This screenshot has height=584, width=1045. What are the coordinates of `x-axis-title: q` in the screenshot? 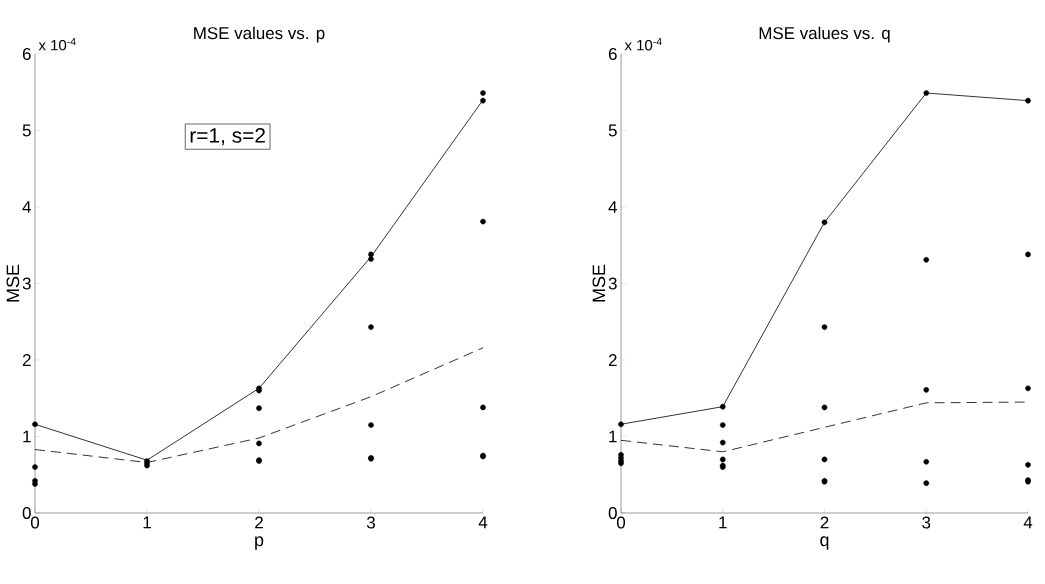 It's located at (824, 543).